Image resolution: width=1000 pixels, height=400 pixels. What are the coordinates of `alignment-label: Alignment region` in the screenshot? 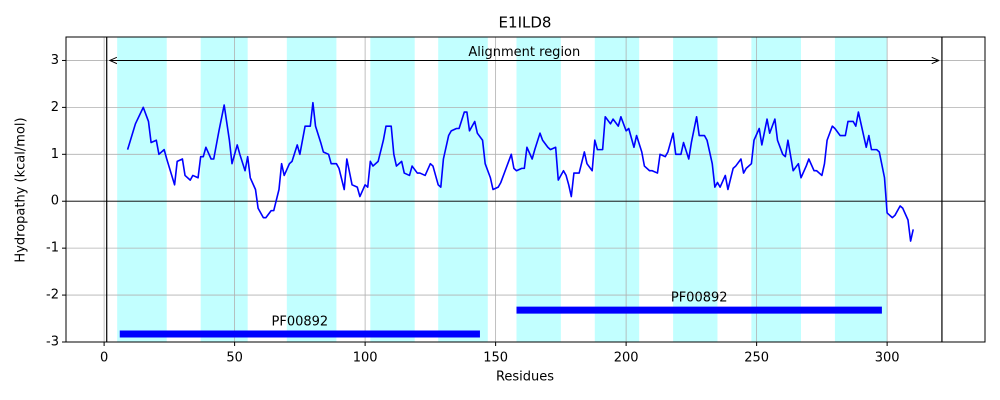 It's located at (524, 52).